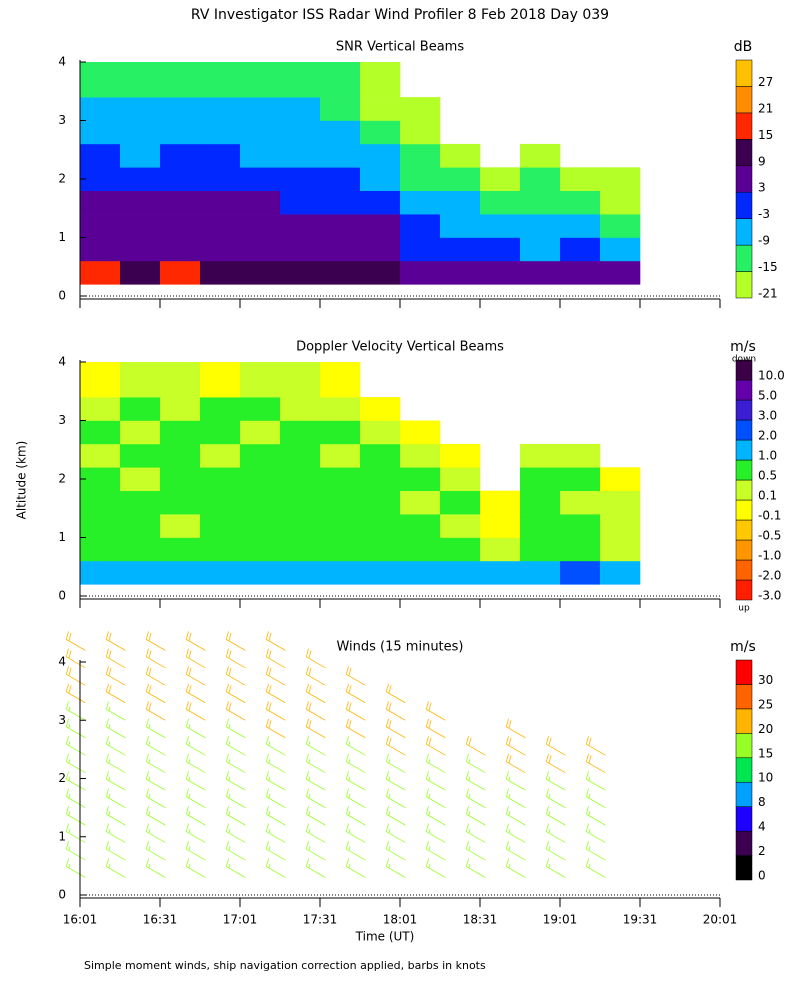 This screenshot has height=1000, width=800. Describe the element at coordinates (762, 802) in the screenshot. I see `colorbar-label: 8` at that location.